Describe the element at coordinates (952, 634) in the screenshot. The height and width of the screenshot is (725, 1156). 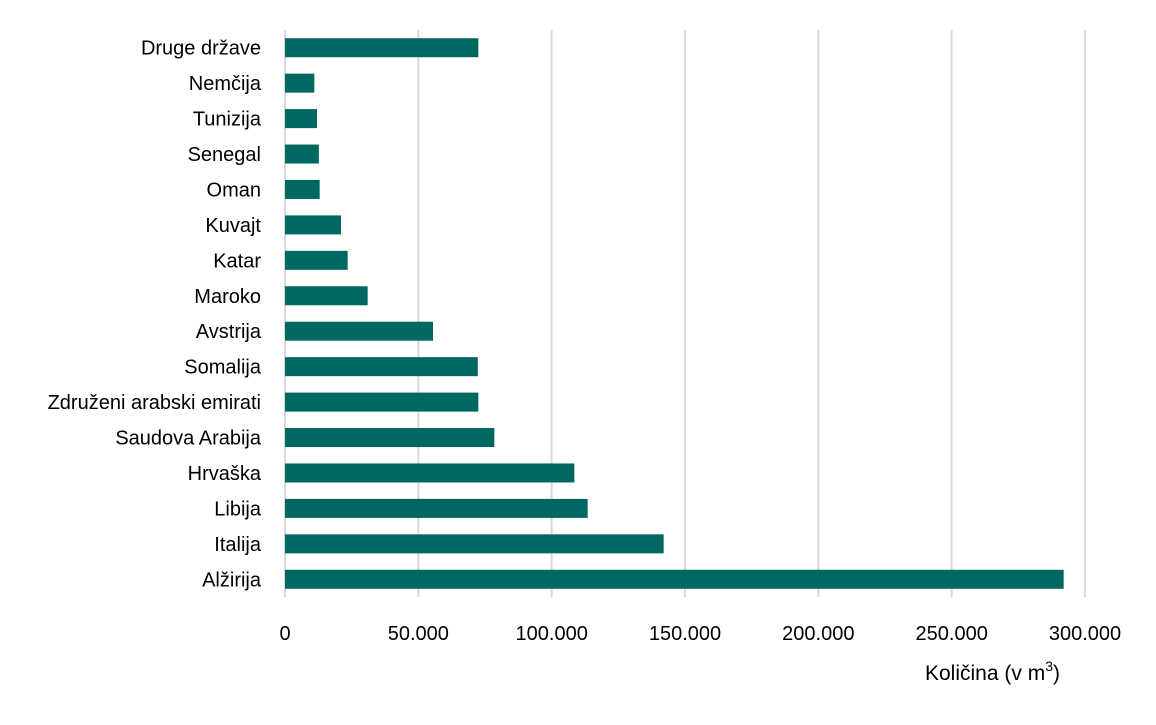
I see `x-tick-label: 250.000` at that location.